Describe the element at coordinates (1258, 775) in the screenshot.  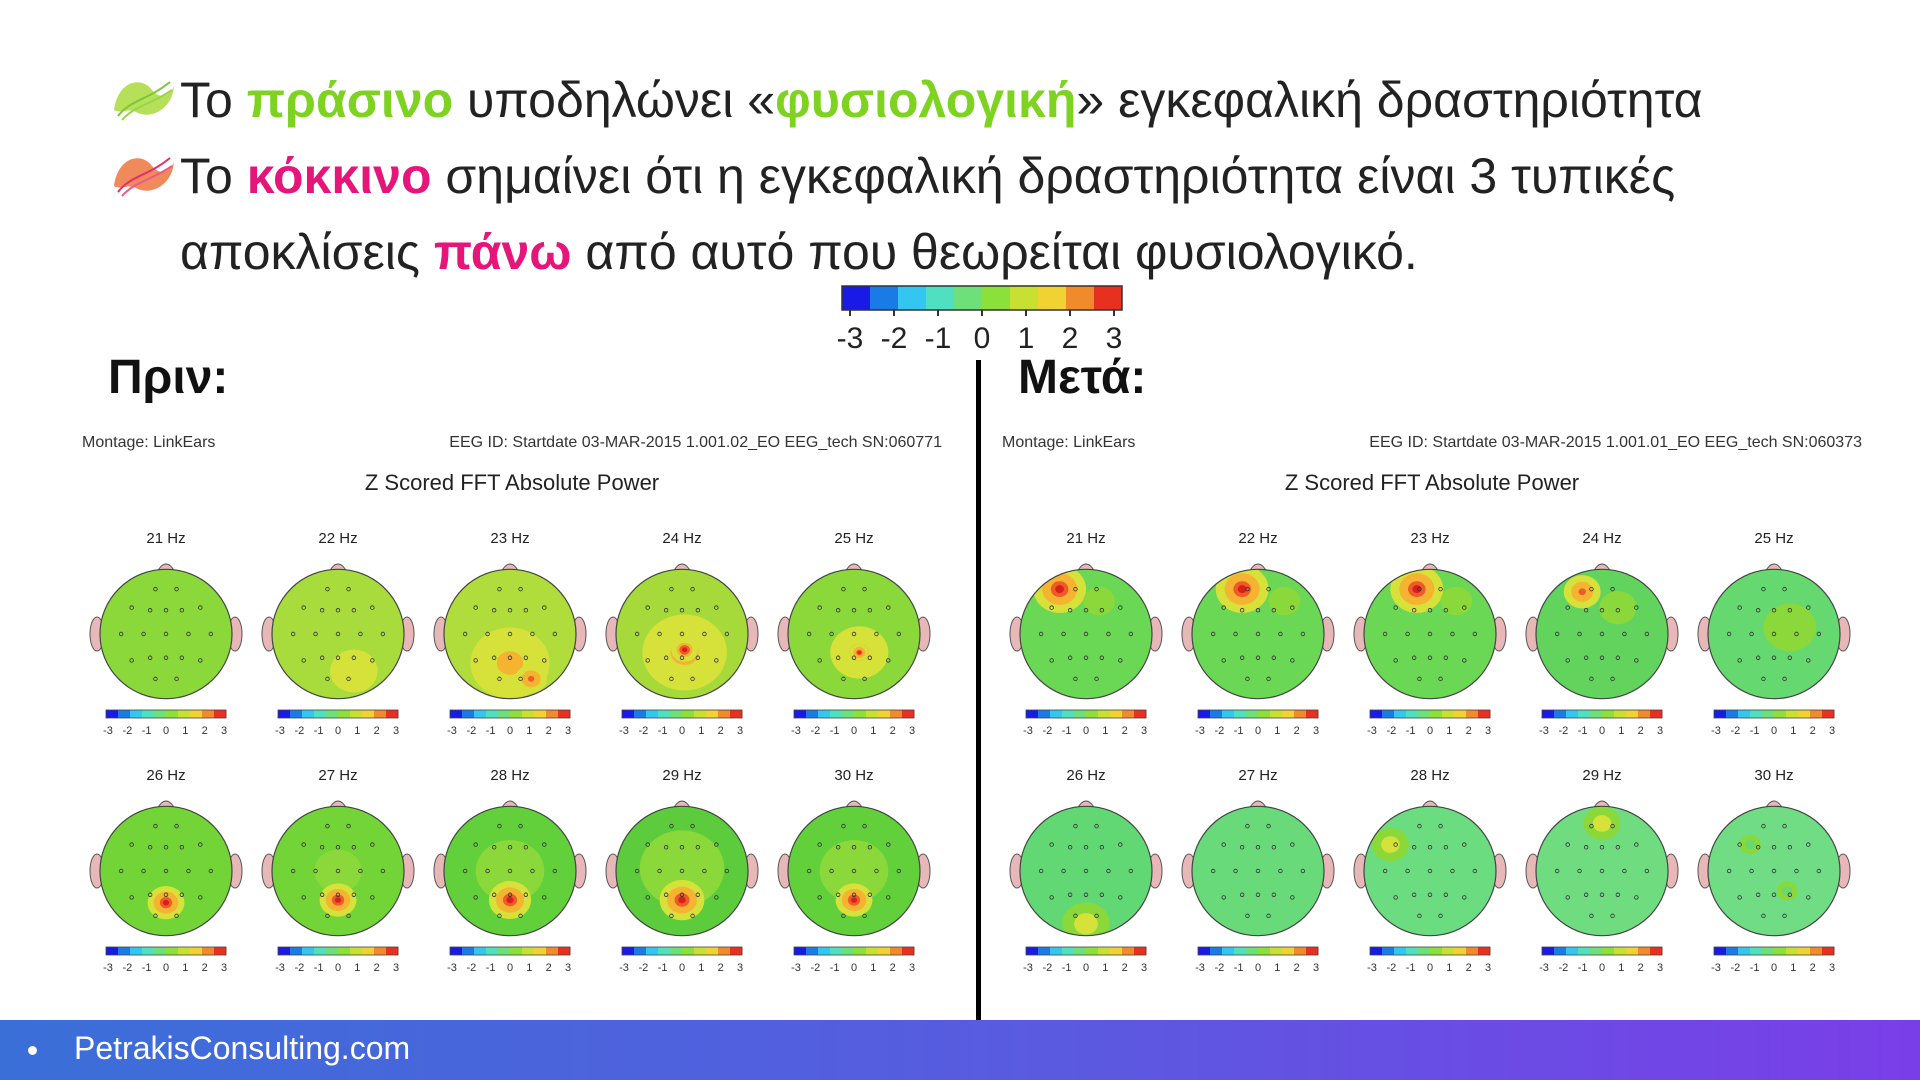
I see `frequency-label: 27 Hz` at that location.